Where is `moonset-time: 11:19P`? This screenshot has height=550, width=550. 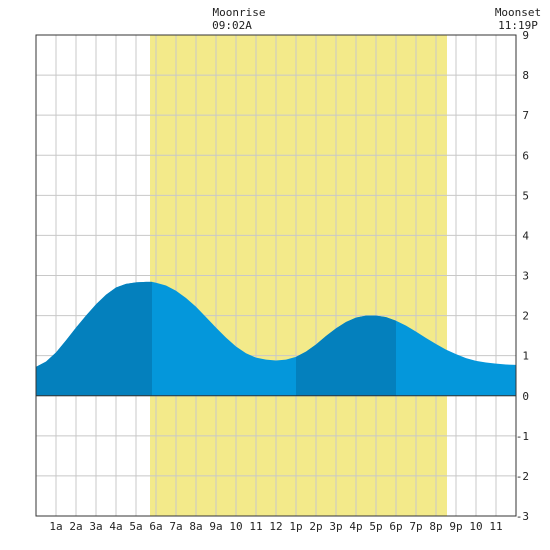
moonset-time: 11:19P is located at coordinates (518, 25).